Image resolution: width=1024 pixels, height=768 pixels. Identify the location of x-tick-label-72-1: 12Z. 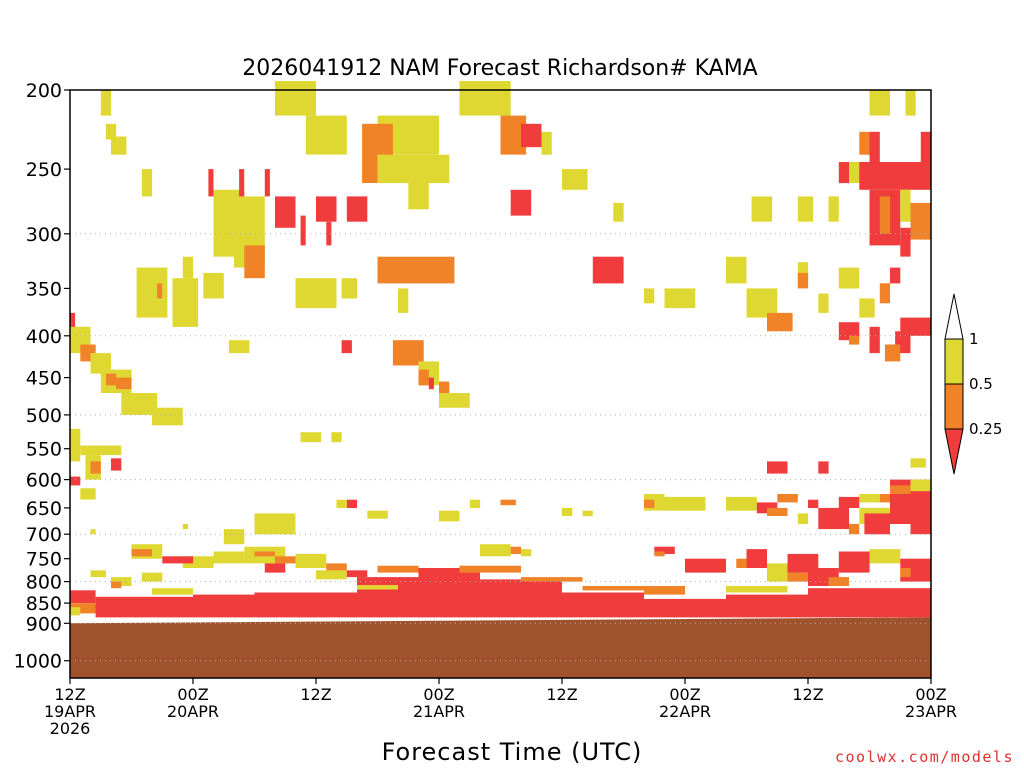
(807, 694).